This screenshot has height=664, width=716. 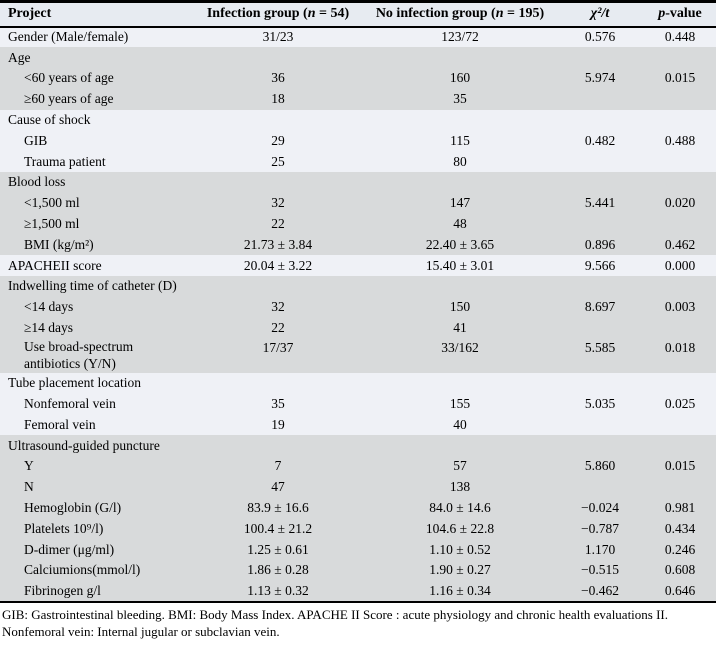 What do you see at coordinates (358, 182) in the screenshot?
I see `table-row: Blood loss` at bounding box center [358, 182].